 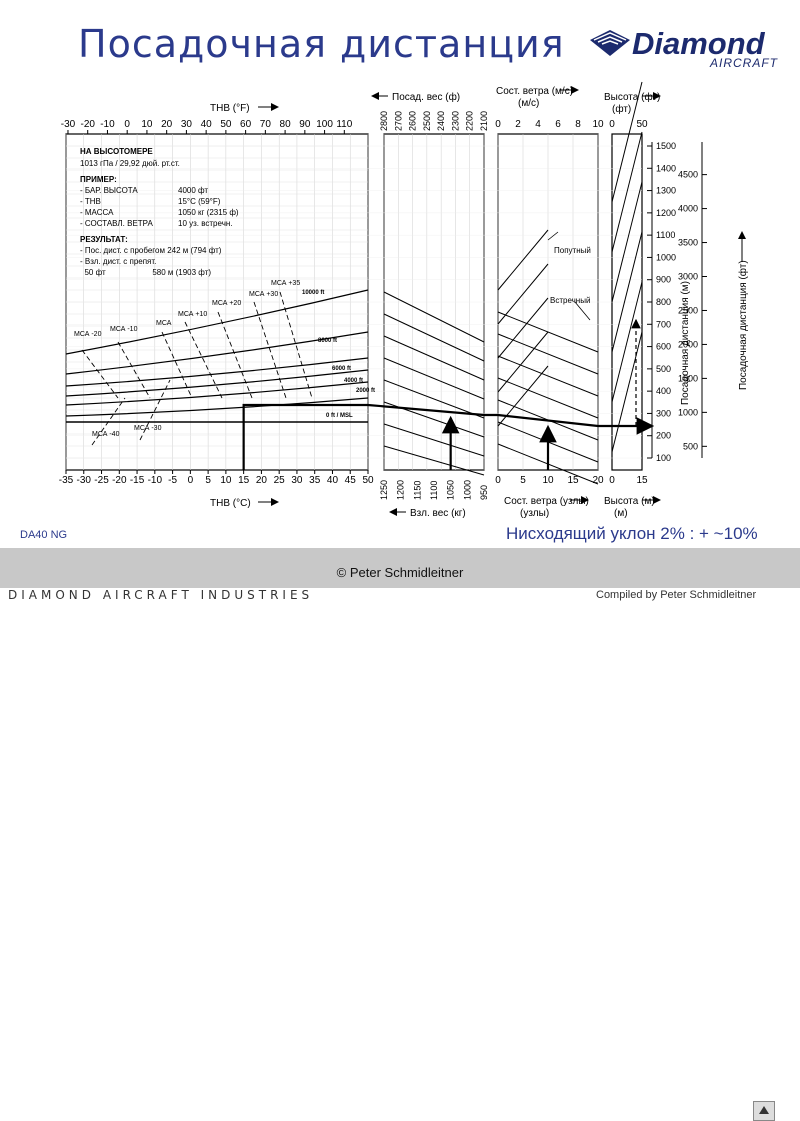 What do you see at coordinates (666, 257) in the screenshot?
I see `distance-m-tick-label: 1000` at bounding box center [666, 257].